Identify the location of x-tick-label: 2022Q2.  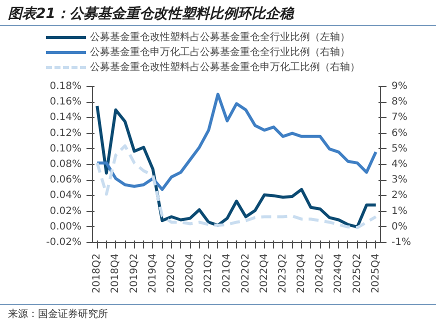
(246, 273).